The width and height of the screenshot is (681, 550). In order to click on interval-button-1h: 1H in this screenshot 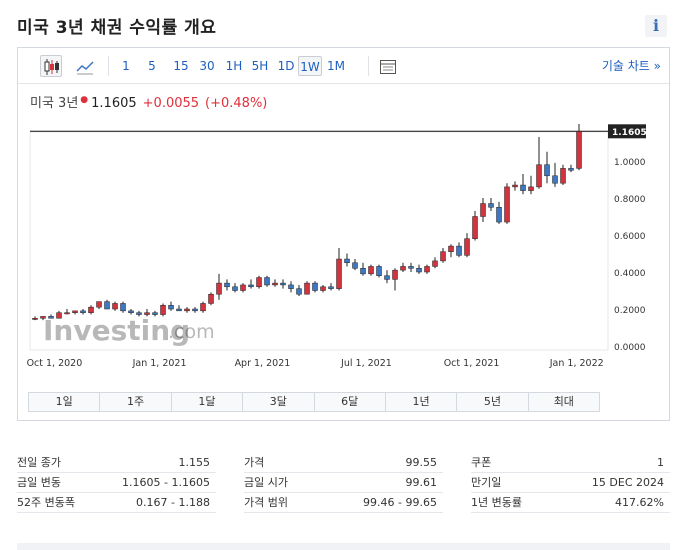, I will do `click(234, 66)`.